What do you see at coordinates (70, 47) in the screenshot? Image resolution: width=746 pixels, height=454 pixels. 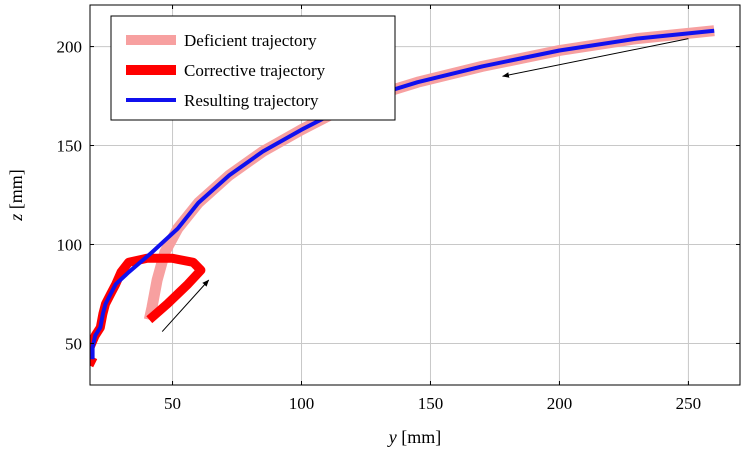 I see `y-tick-label: 200` at bounding box center [70, 47].